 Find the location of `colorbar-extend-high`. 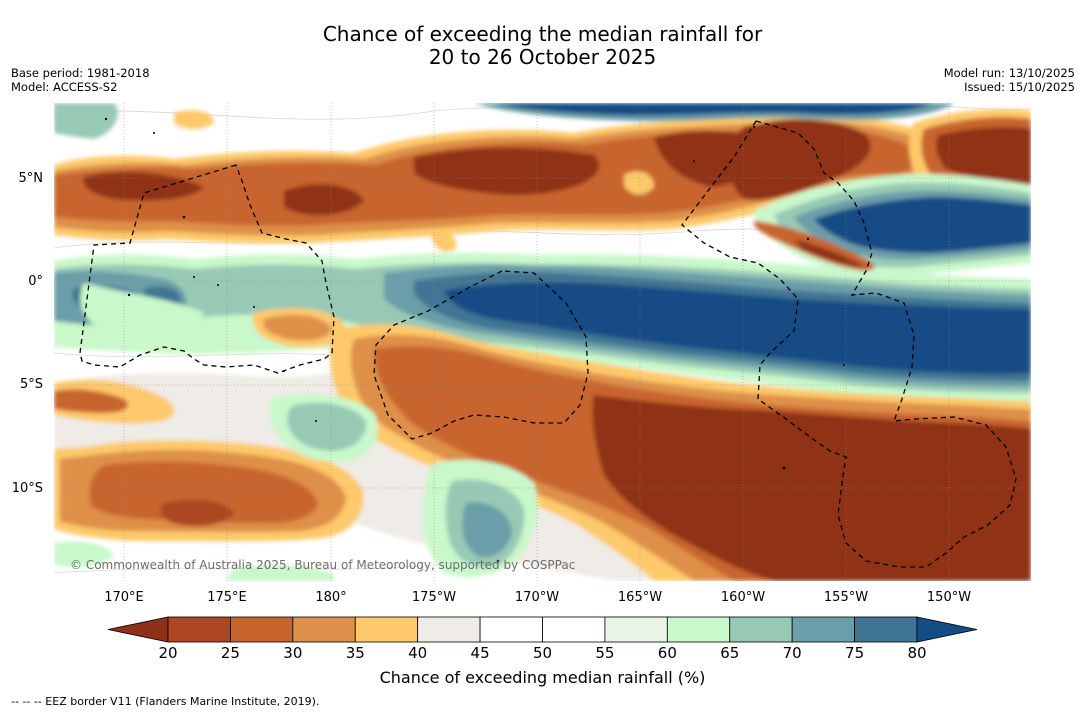

colorbar-extend-high is located at coordinates (947, 629).